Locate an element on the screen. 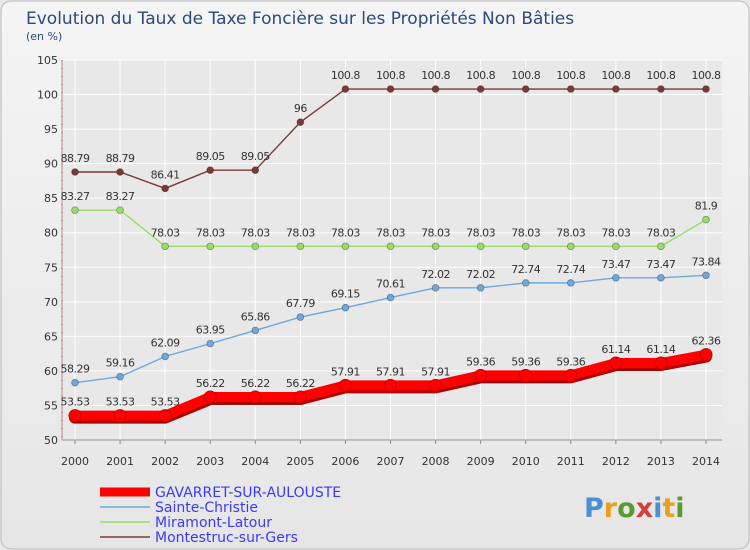 This screenshot has width=750, height=550. data-label: 67.79 is located at coordinates (300, 303).